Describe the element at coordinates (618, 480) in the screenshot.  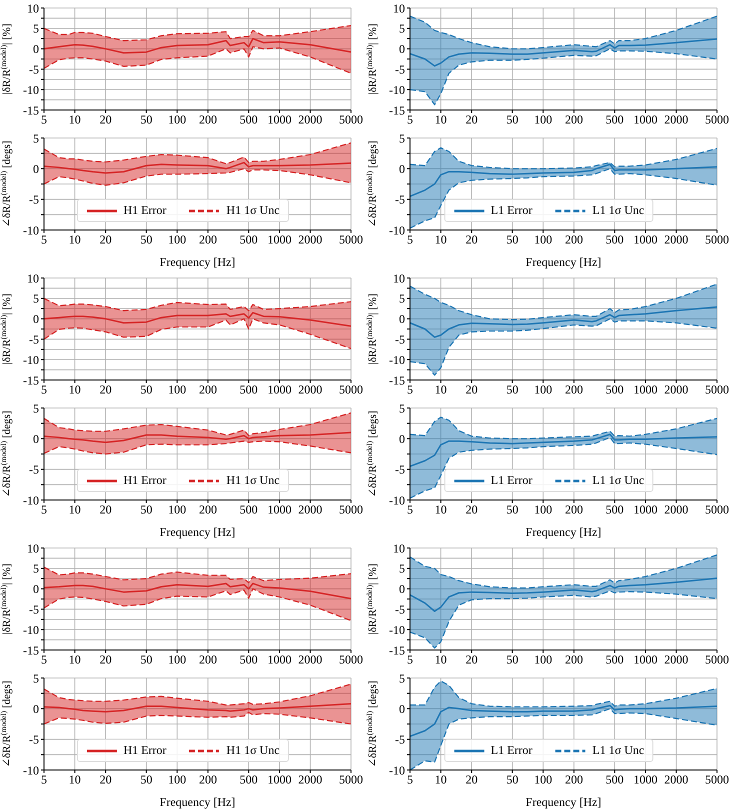
I see `legend-label: L1 1σ Unc` at that location.